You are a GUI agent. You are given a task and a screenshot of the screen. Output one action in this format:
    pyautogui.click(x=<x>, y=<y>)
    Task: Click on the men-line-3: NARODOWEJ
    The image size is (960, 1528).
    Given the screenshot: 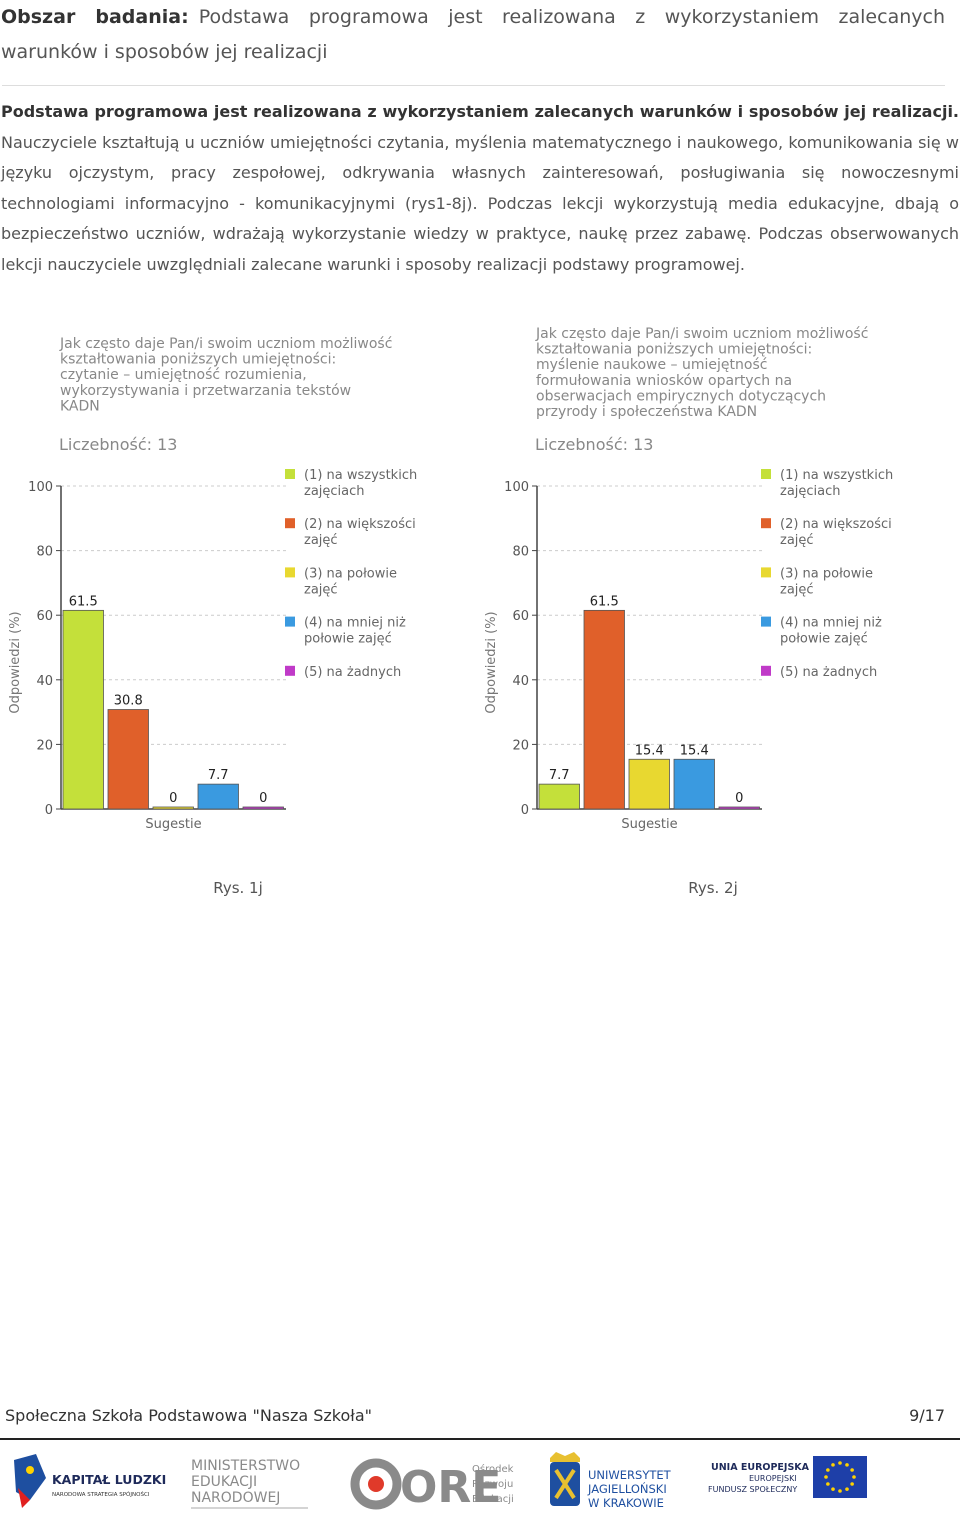 What is the action you would take?
    pyautogui.click(x=235, y=1498)
    